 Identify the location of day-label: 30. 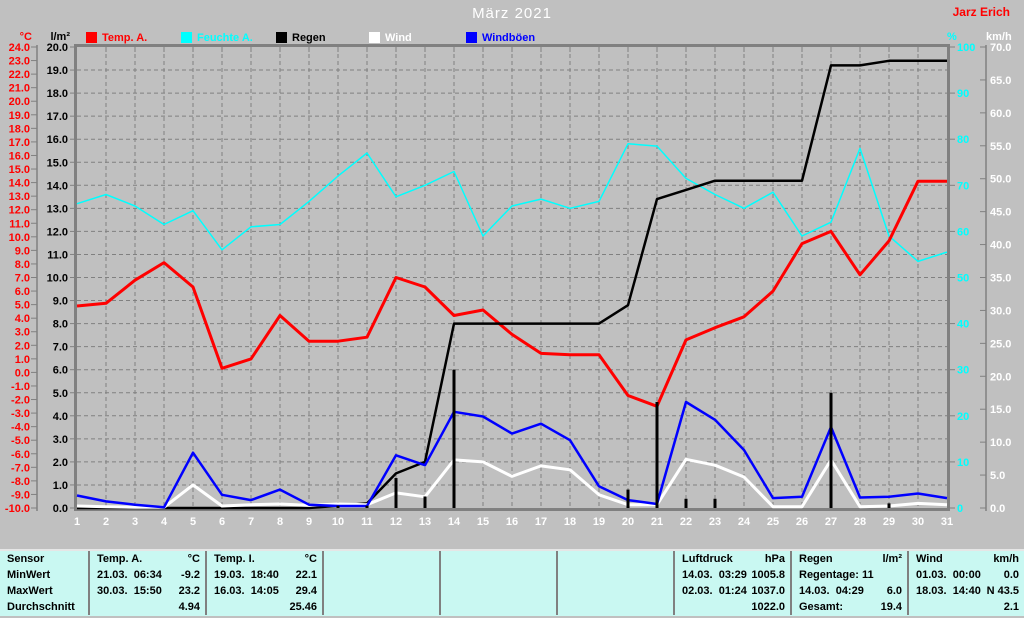
(918, 522).